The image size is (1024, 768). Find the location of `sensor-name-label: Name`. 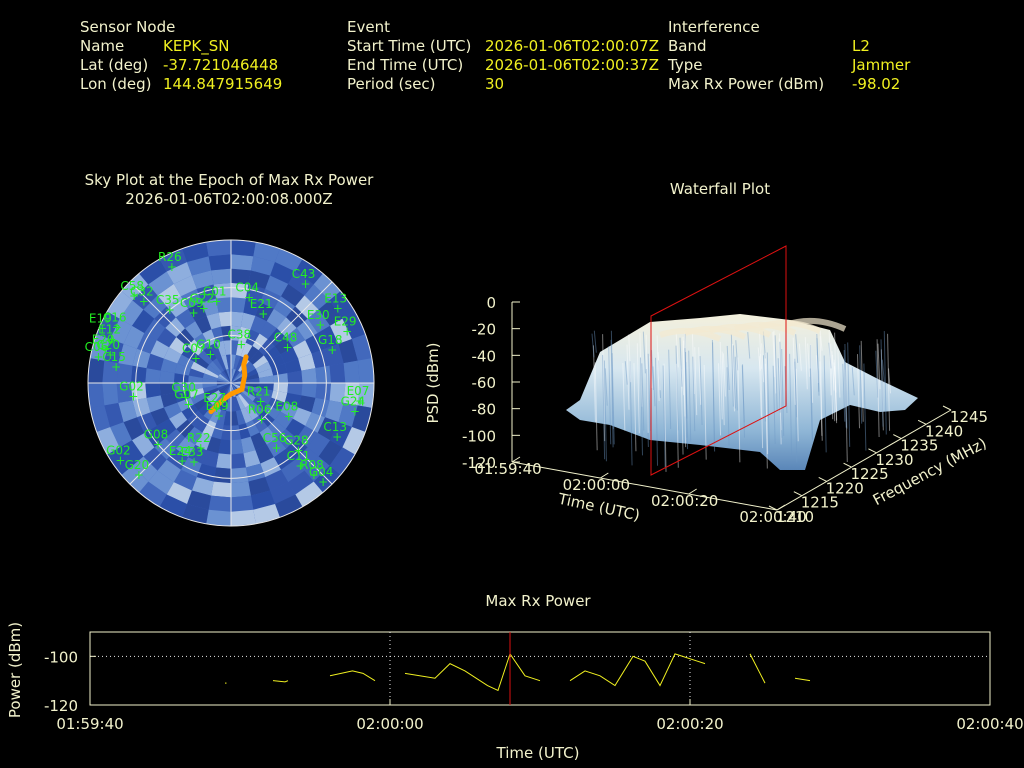

sensor-name-label: Name is located at coordinates (102, 46).